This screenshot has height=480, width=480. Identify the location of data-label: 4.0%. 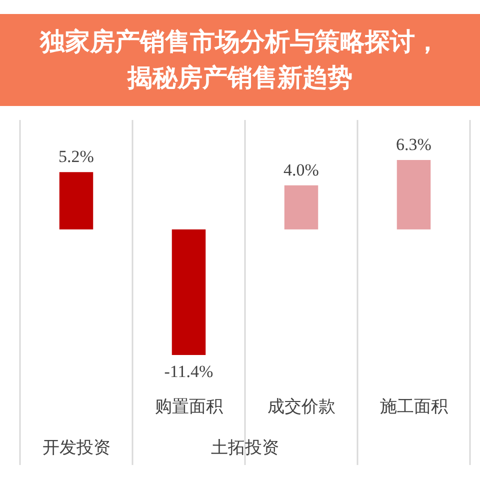
(301, 170).